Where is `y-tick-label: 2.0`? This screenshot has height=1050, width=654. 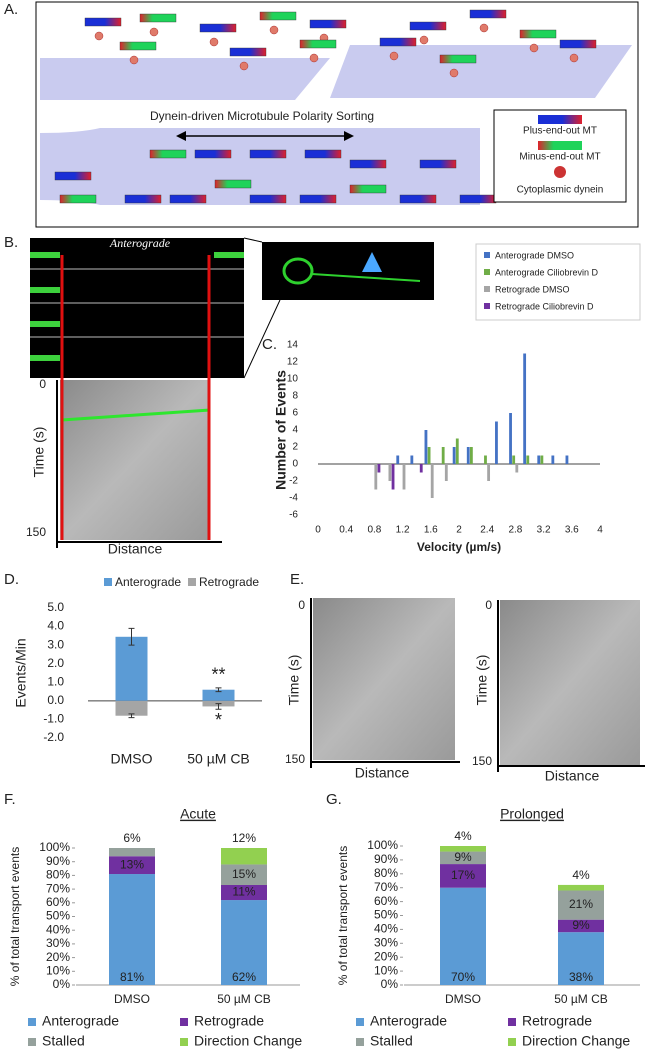
y-tick-label: 2.0 is located at coordinates (55, 663).